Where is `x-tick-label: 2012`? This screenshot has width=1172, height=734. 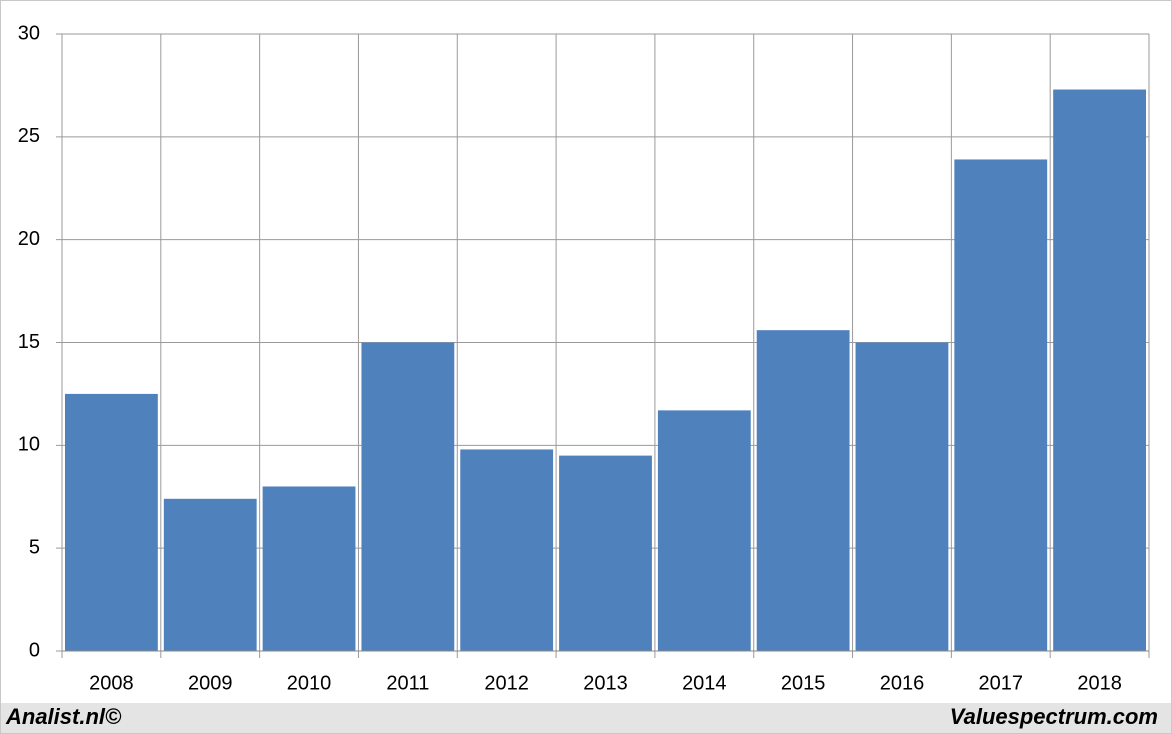
x-tick-label: 2012 is located at coordinates (506, 683).